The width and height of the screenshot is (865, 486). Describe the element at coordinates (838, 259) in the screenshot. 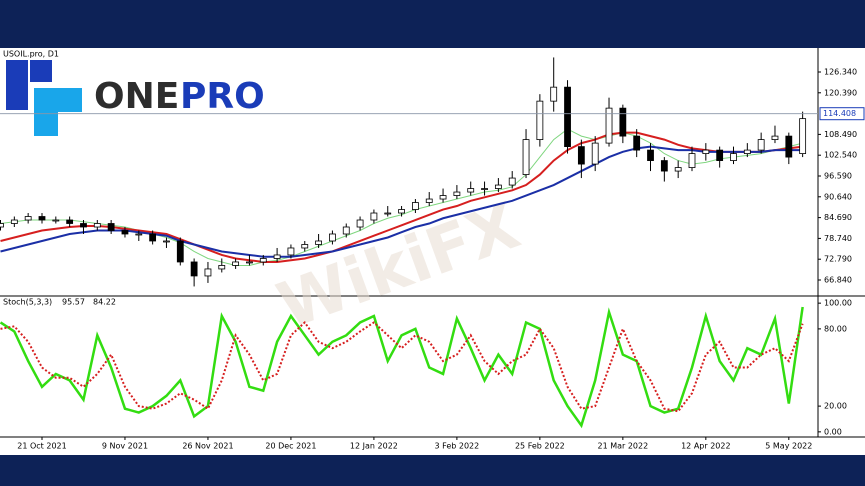

I see `y-tick-label: 72.790` at that location.